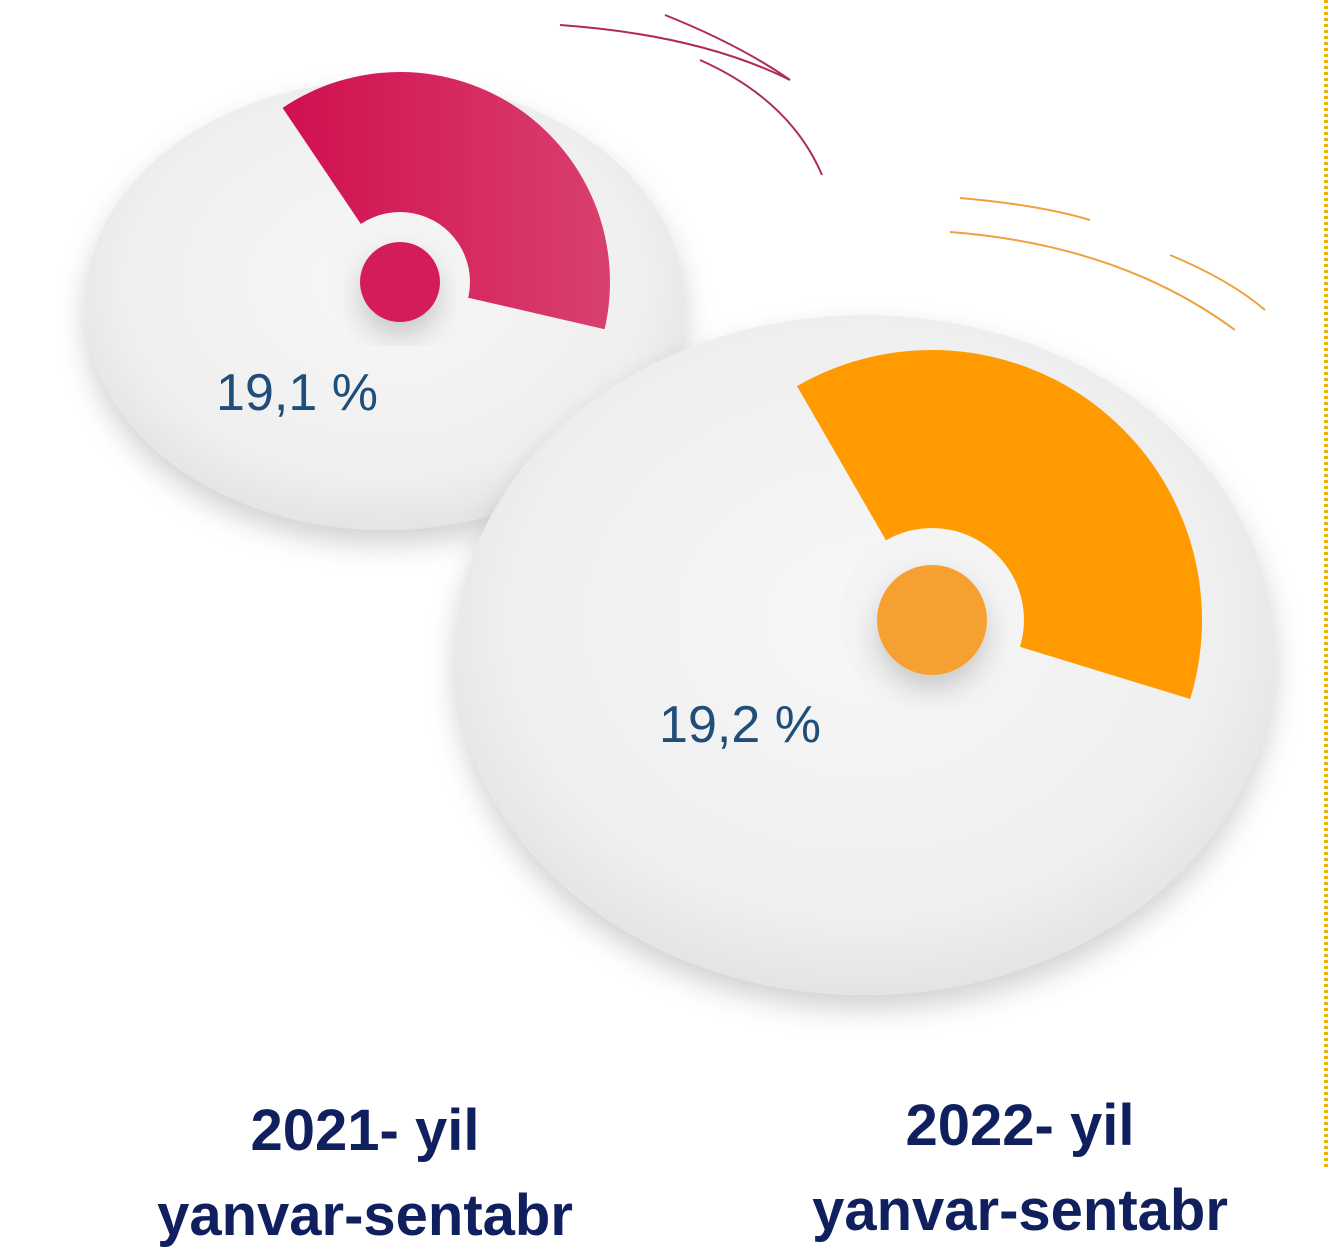 The width and height of the screenshot is (1335, 1258). Describe the element at coordinates (1020, 1125) in the screenshot. I see `year-label: 2022- yil` at that location.